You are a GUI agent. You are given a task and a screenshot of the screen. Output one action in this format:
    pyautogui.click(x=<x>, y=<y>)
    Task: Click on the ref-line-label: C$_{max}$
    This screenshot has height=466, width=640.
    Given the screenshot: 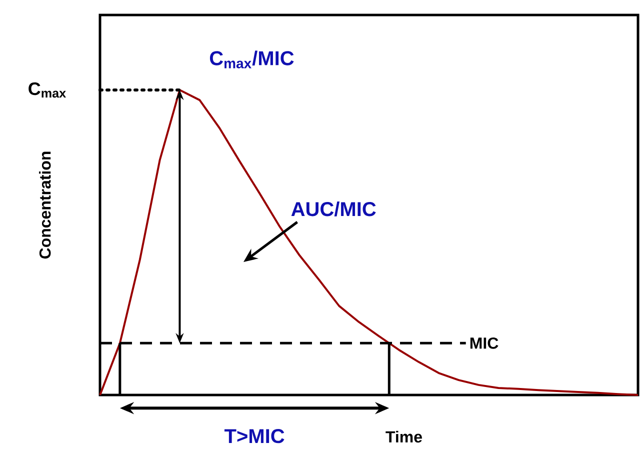 What is the action you would take?
    pyautogui.click(x=47, y=90)
    